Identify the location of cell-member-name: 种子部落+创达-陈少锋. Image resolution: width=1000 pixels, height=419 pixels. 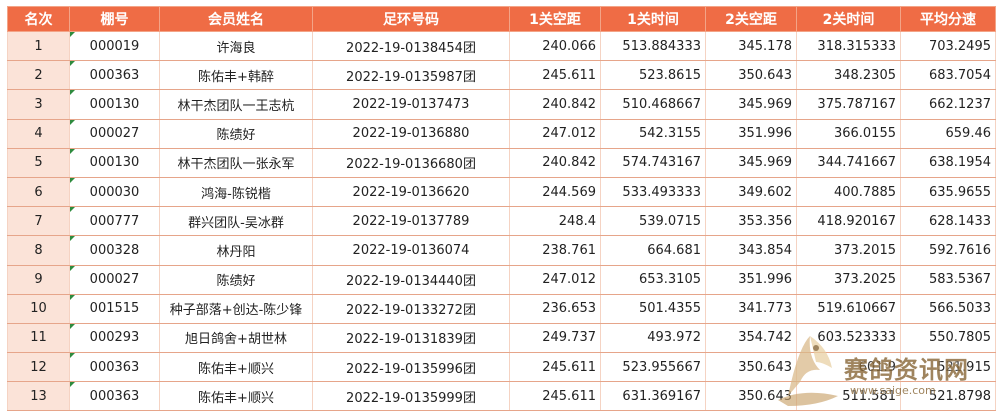
(236, 308).